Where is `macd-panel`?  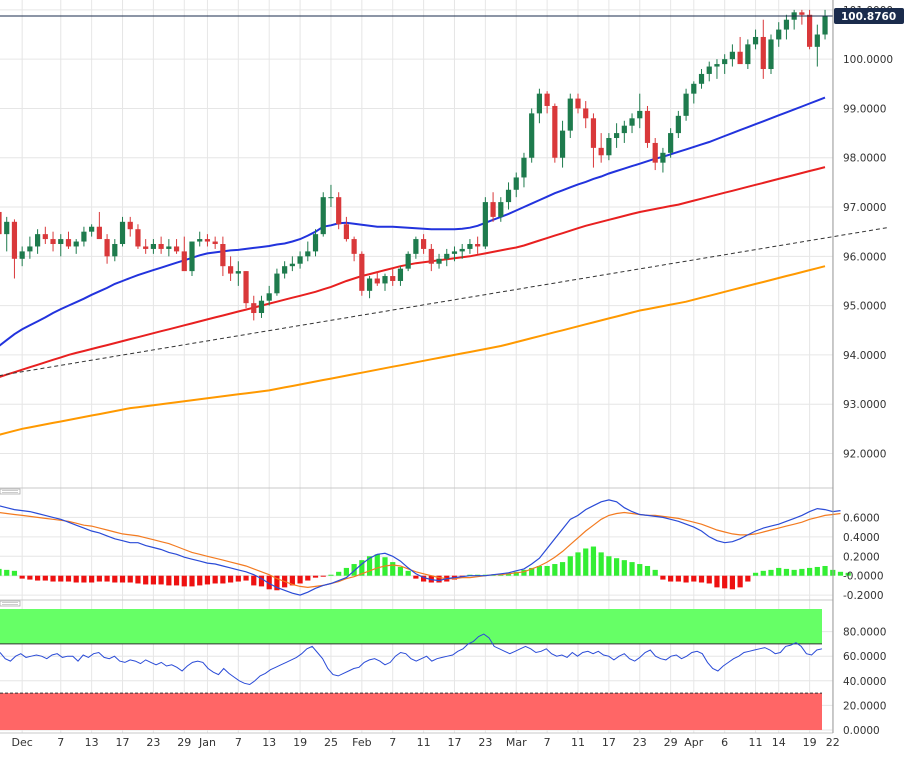 macd-panel is located at coordinates (425, 547).